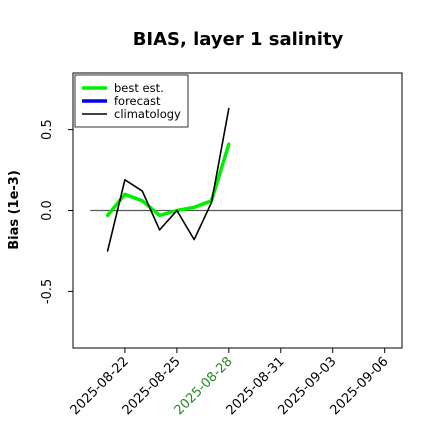  I want to click on legend-label-best-est: best est., so click(139, 88).